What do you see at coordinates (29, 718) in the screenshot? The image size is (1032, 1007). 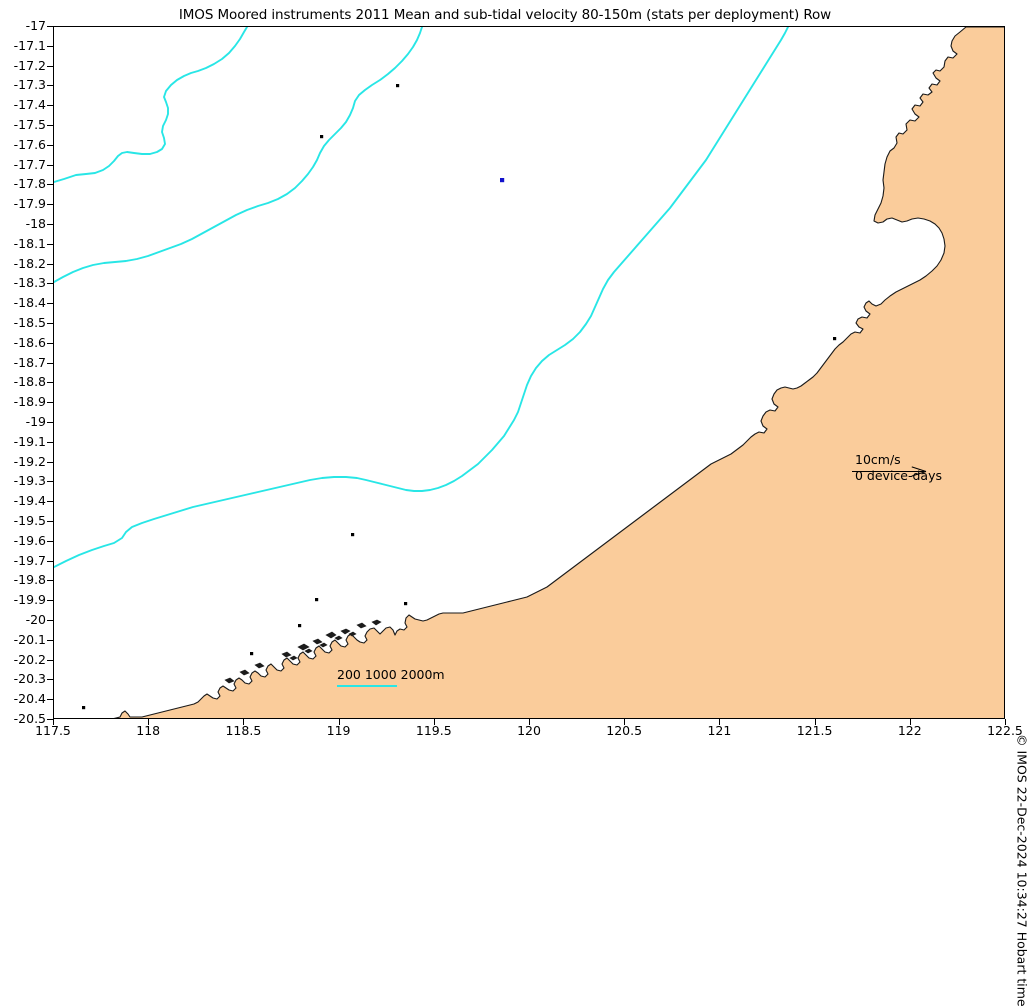 I see `y-axis-tick-label: -20.5` at bounding box center [29, 718].